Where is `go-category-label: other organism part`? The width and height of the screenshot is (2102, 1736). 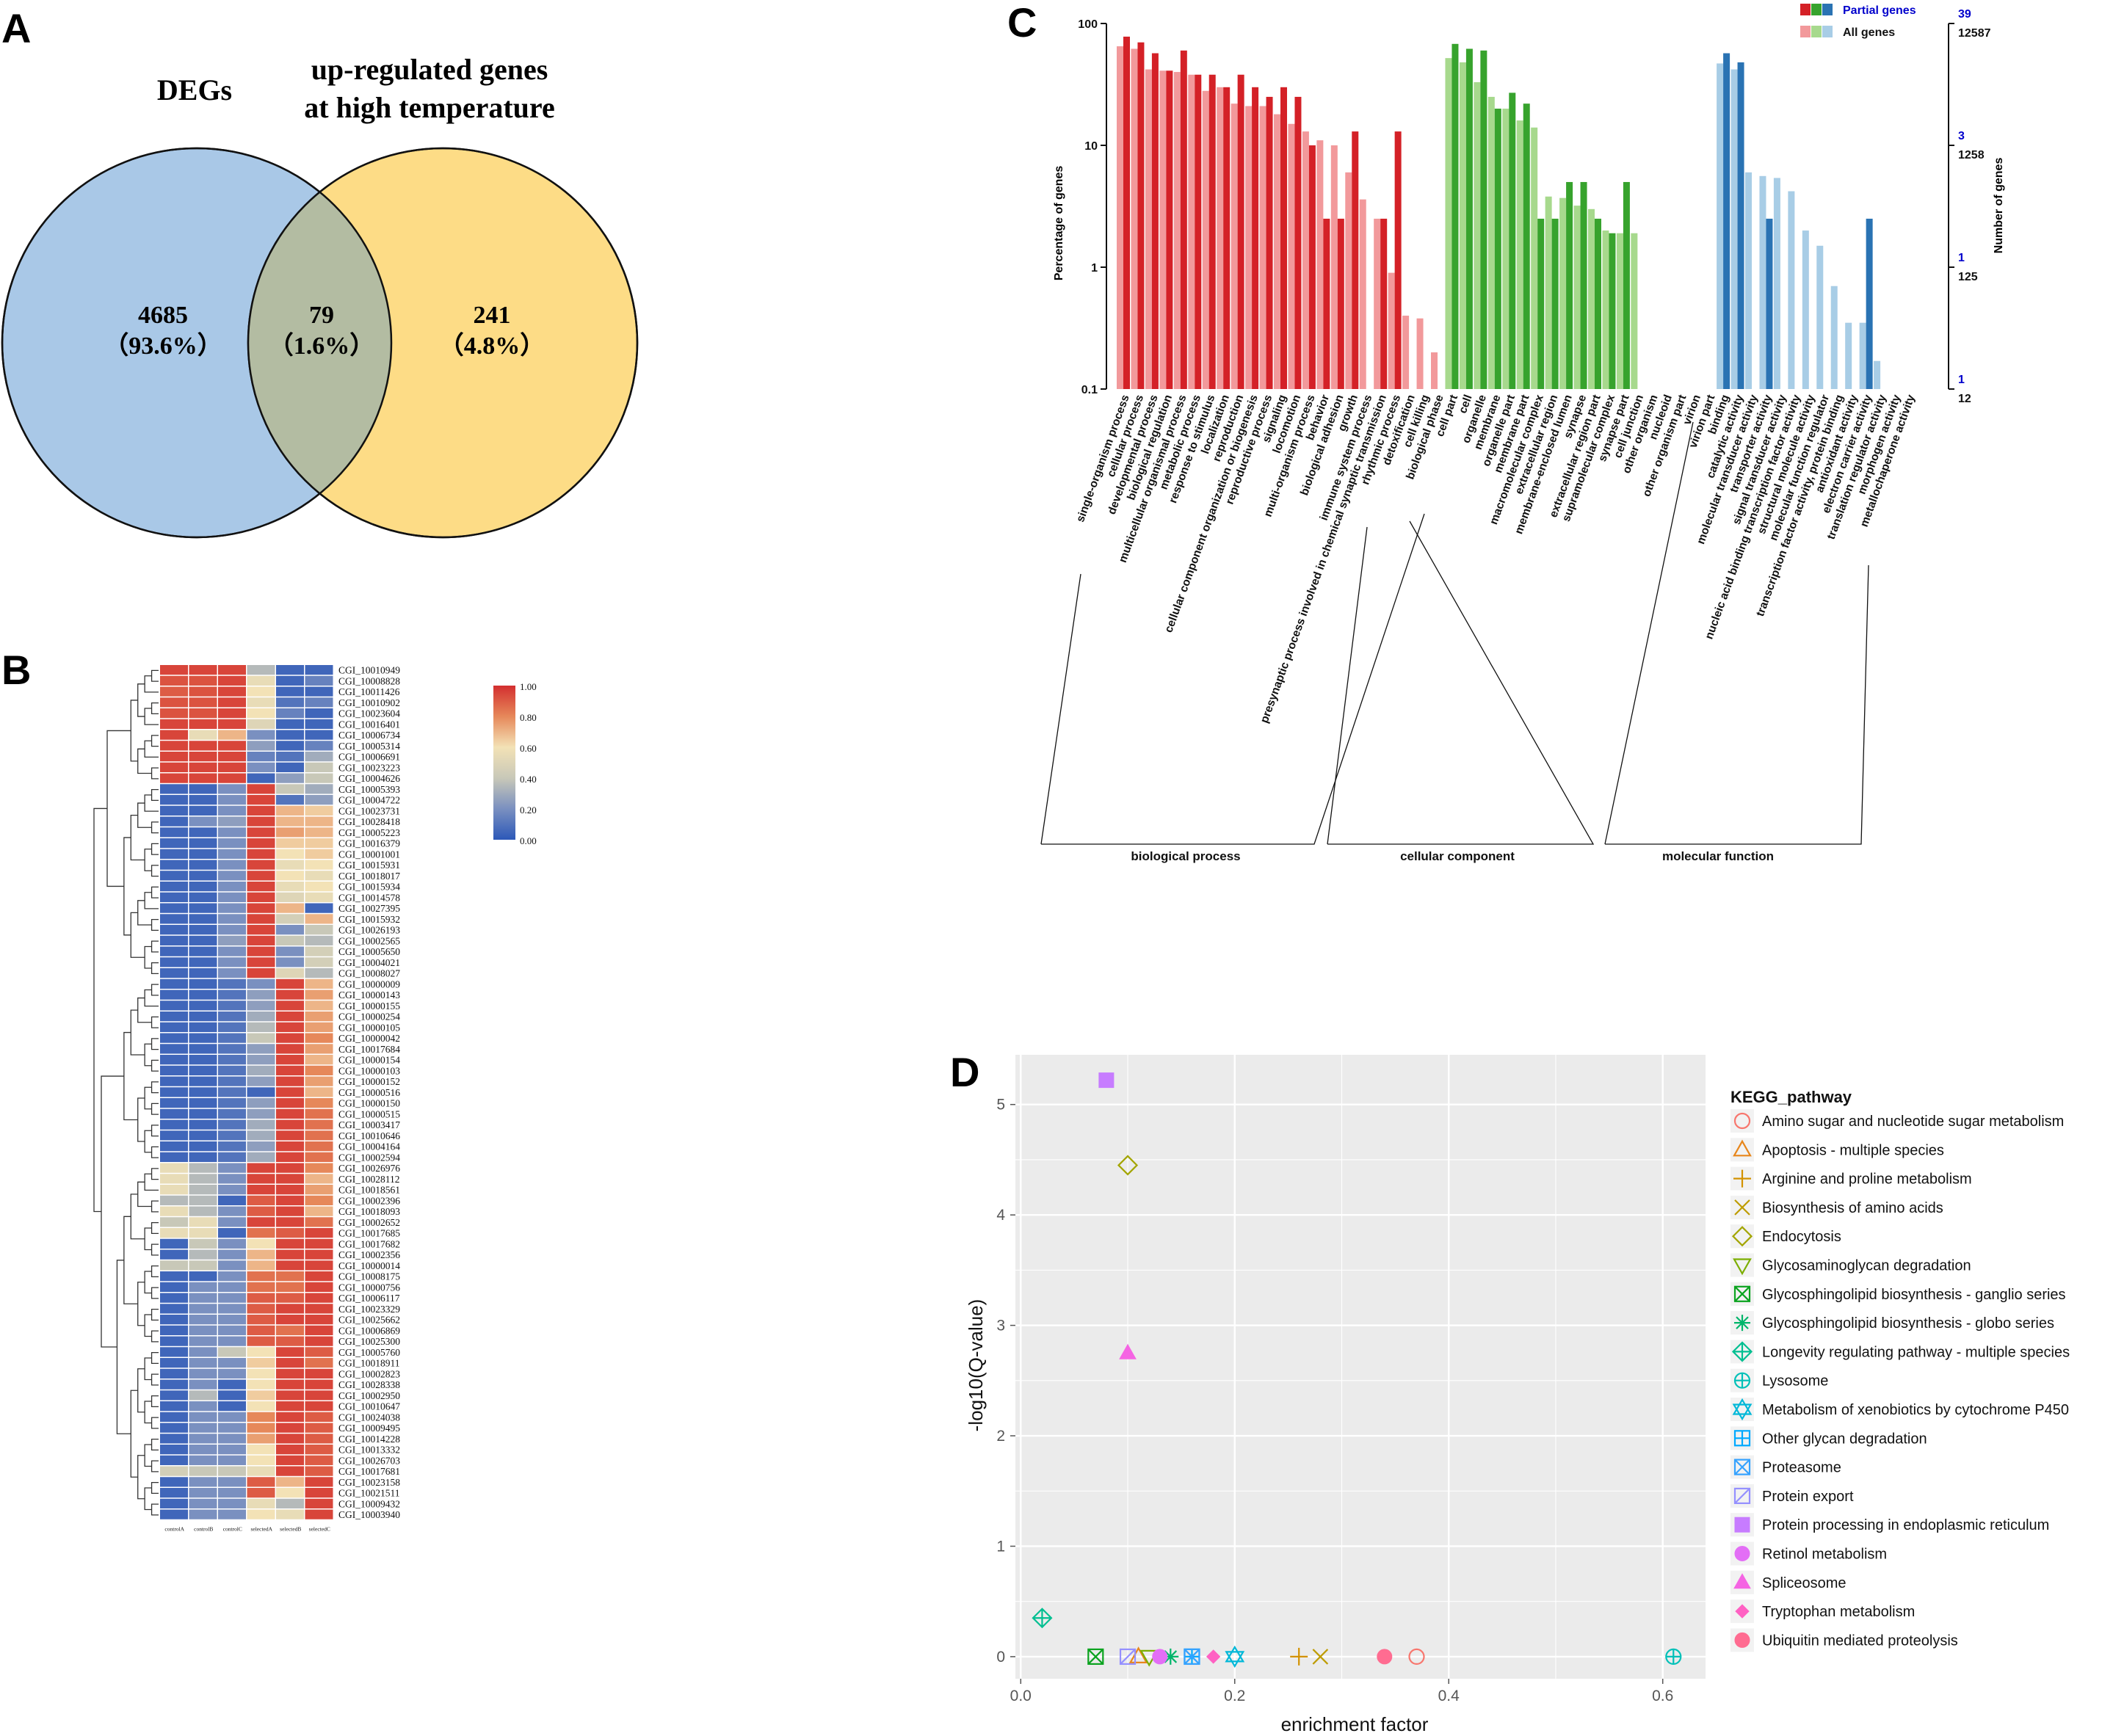
go-category-label: other organism part is located at coordinates (1664, 445).